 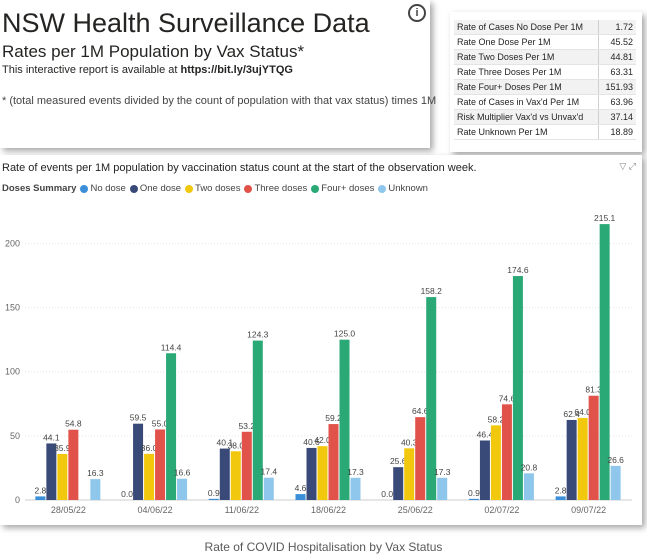 I want to click on data-label: 55.0, so click(x=160, y=423).